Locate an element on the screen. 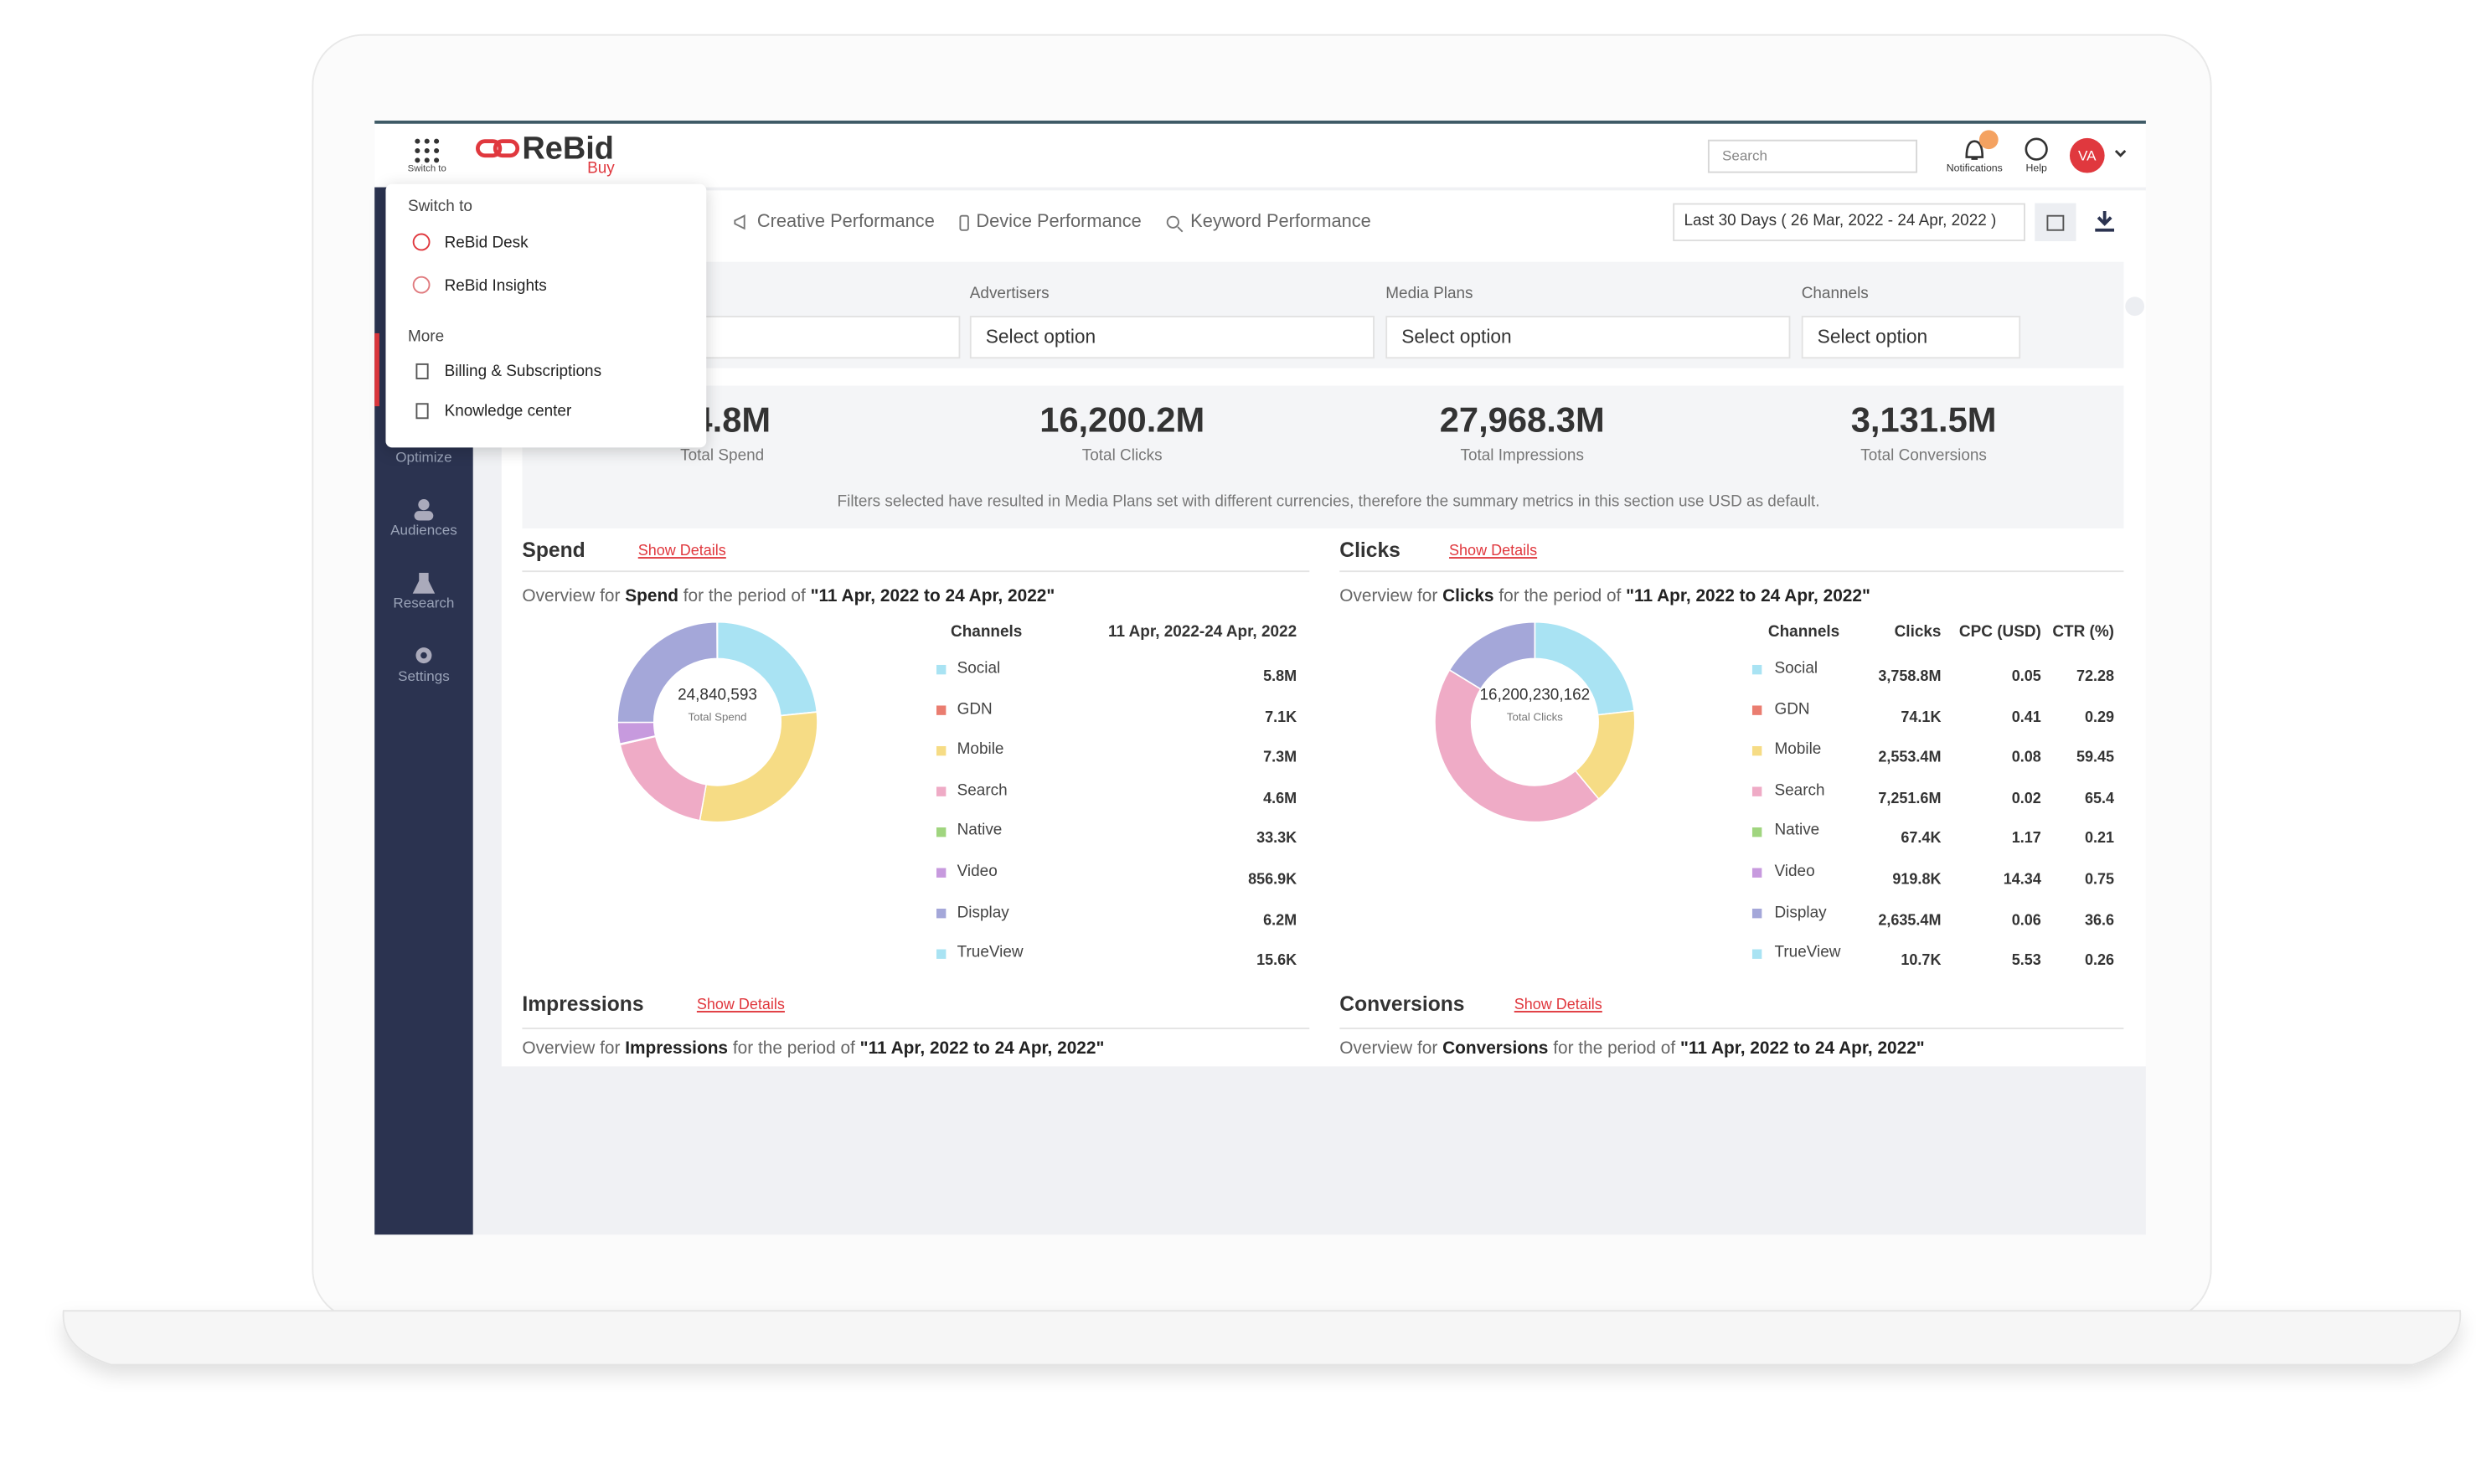 Image resolution: width=2476 pixels, height=1484 pixels. bold-text: Conversions is located at coordinates (1495, 1049).